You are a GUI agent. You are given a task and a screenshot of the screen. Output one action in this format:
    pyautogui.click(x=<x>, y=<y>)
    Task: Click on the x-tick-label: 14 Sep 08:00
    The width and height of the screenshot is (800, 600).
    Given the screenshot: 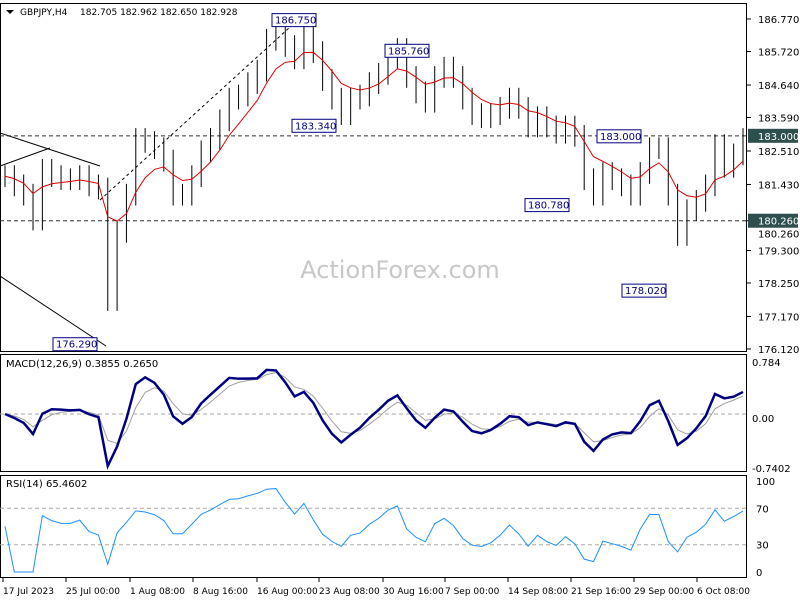 What is the action you would take?
    pyautogui.click(x=538, y=592)
    